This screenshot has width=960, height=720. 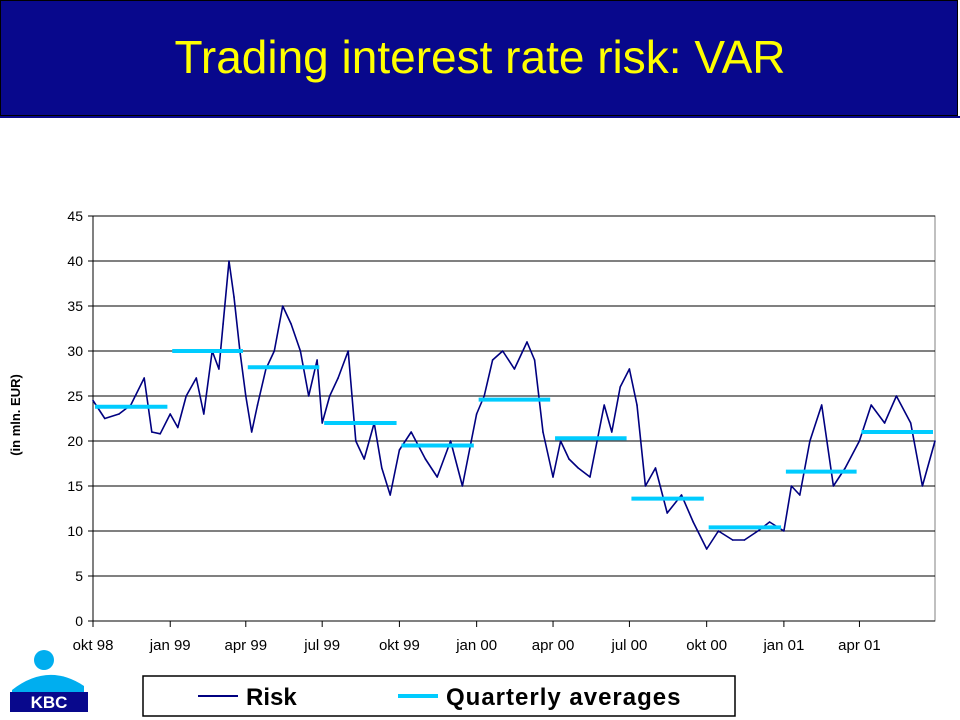 What do you see at coordinates (75, 441) in the screenshot?
I see `y-tick-label: 20` at bounding box center [75, 441].